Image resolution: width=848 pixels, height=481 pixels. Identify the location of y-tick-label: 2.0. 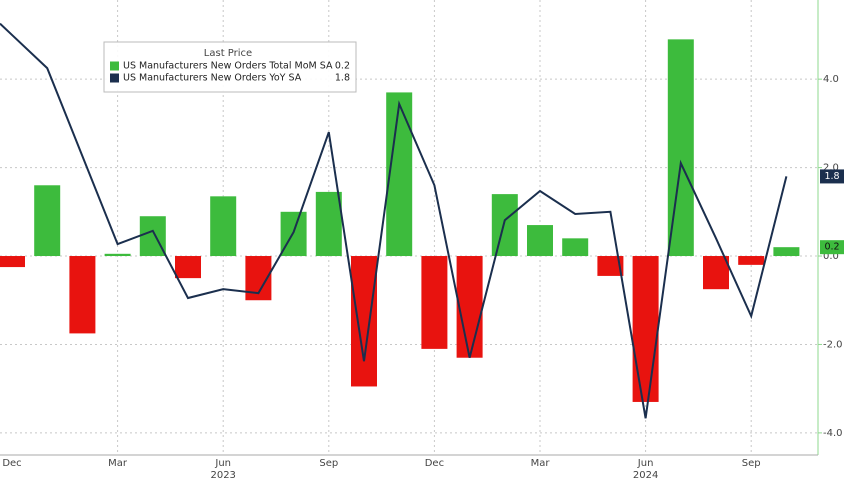
(831, 168).